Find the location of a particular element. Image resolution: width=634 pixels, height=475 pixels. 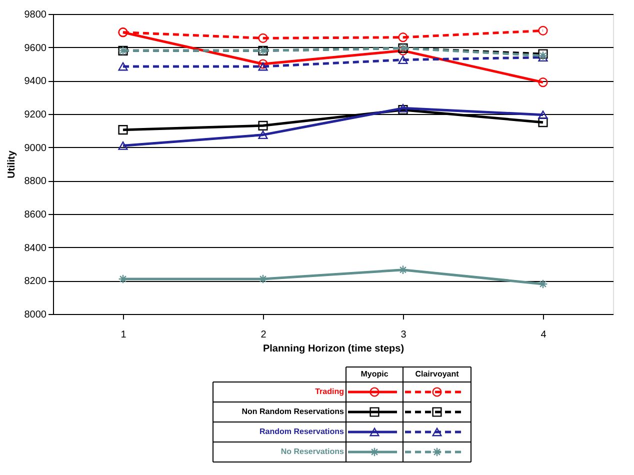

text: Non Random Reservations is located at coordinates (293, 411).